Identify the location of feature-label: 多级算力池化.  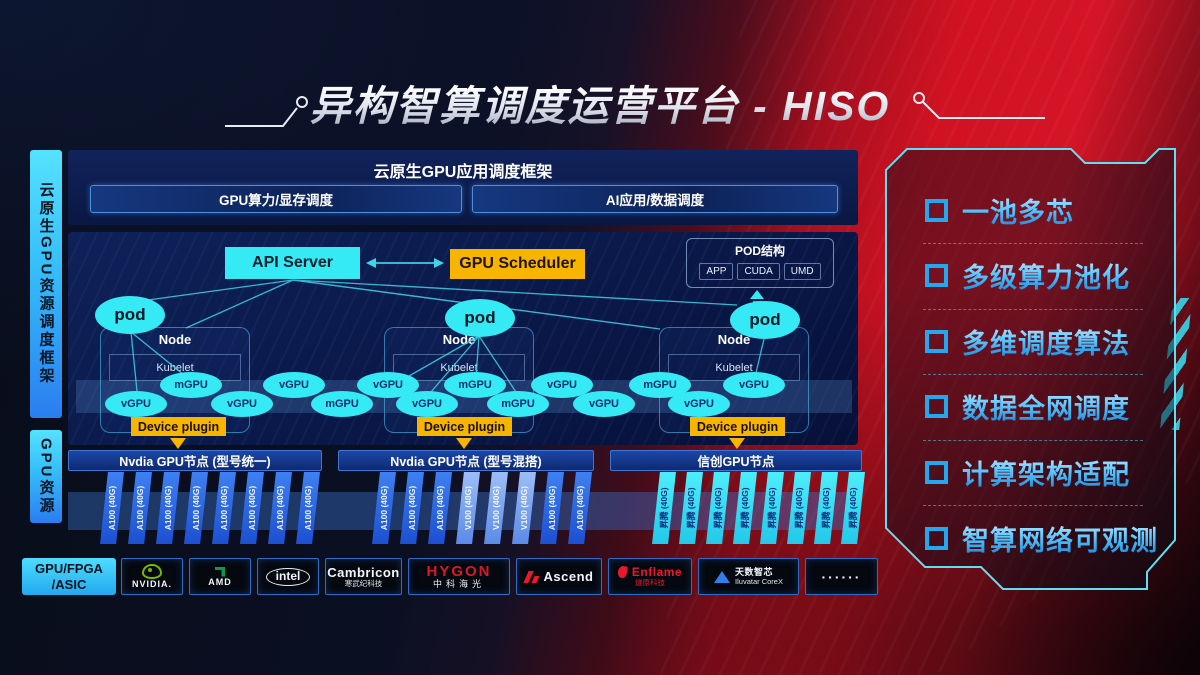
(1046, 275).